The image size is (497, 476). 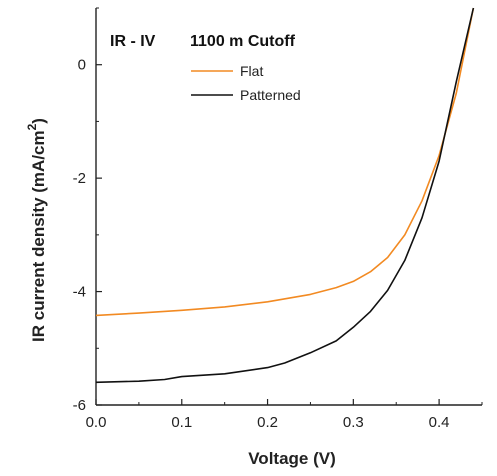 What do you see at coordinates (243, 41) in the screenshot?
I see `chart-subtitle: 1100 m Cutoff` at bounding box center [243, 41].